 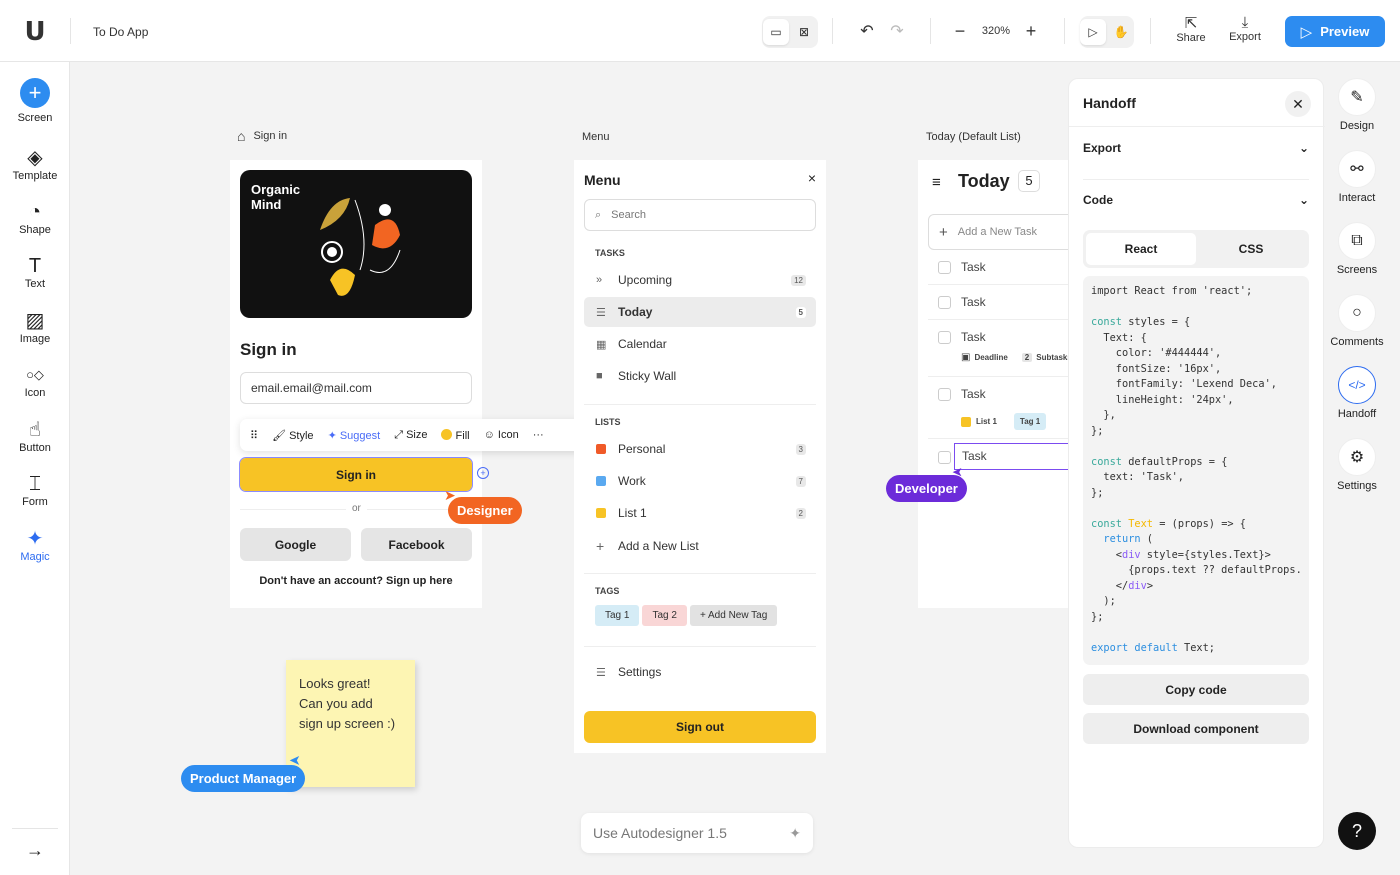 I want to click on sidebar-item-shape: ◔ Shape, so click(x=35, y=218).